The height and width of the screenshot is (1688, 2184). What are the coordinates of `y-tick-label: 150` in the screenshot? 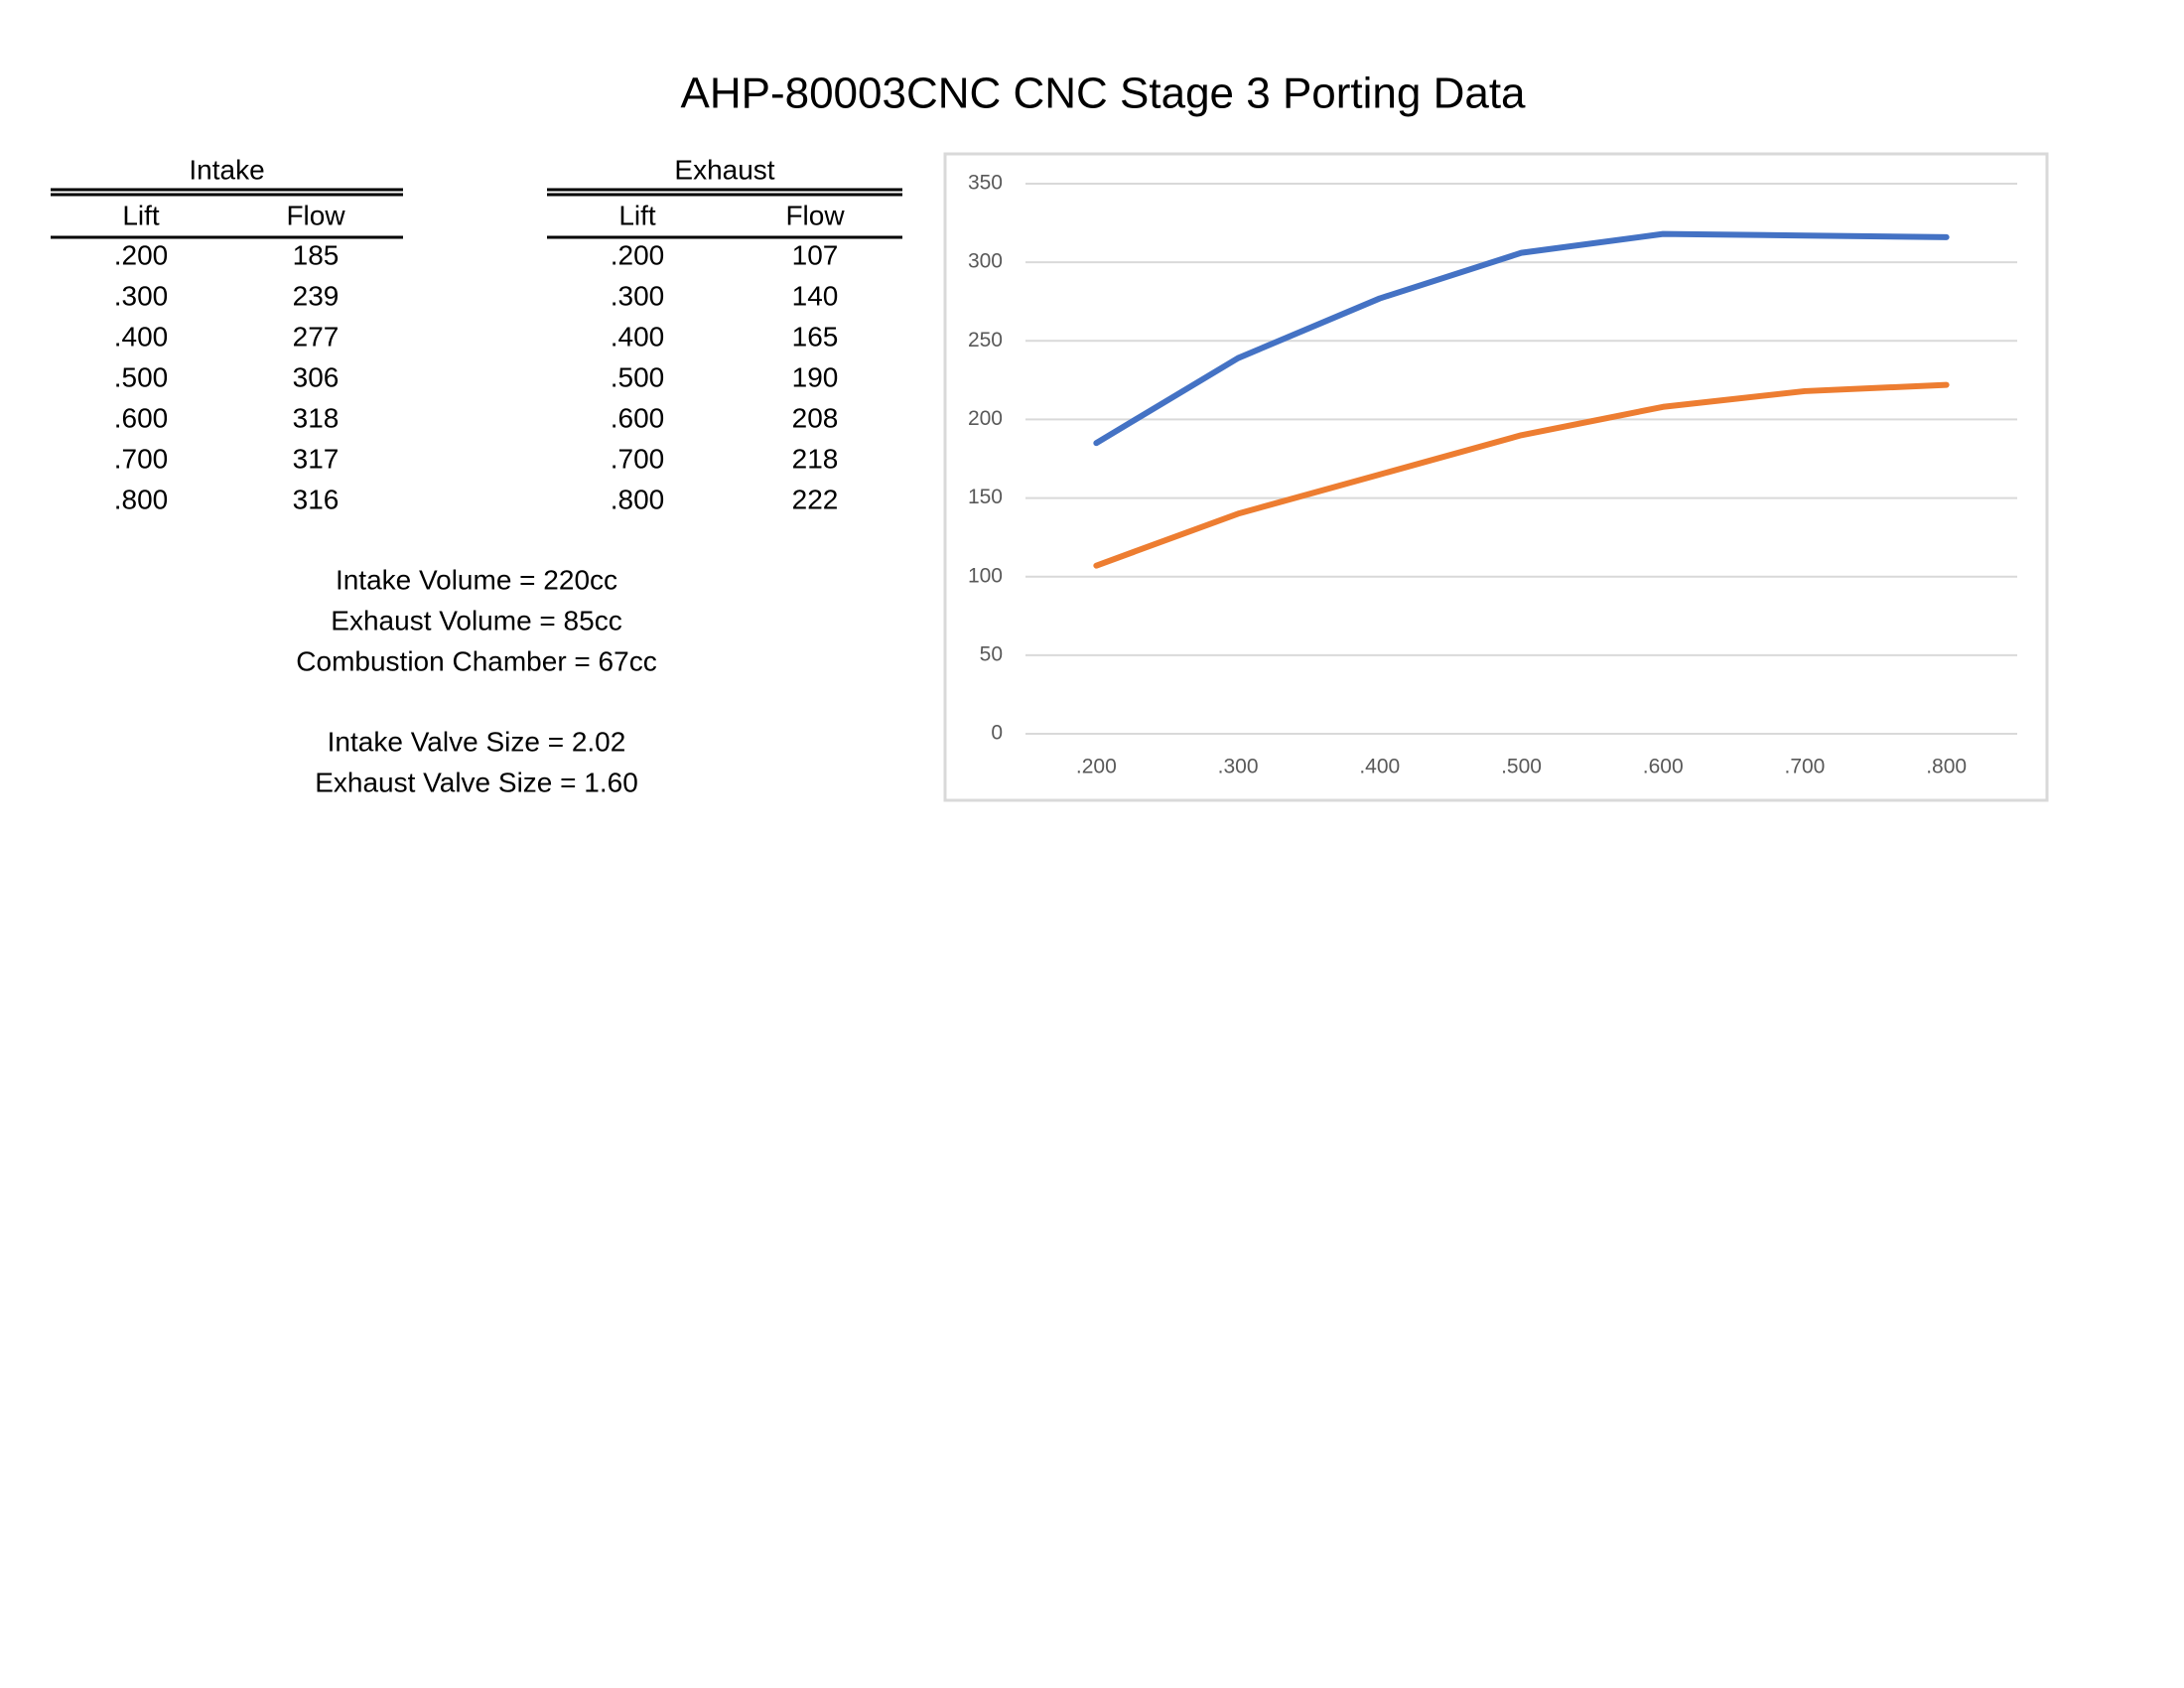 It's located at (985, 497).